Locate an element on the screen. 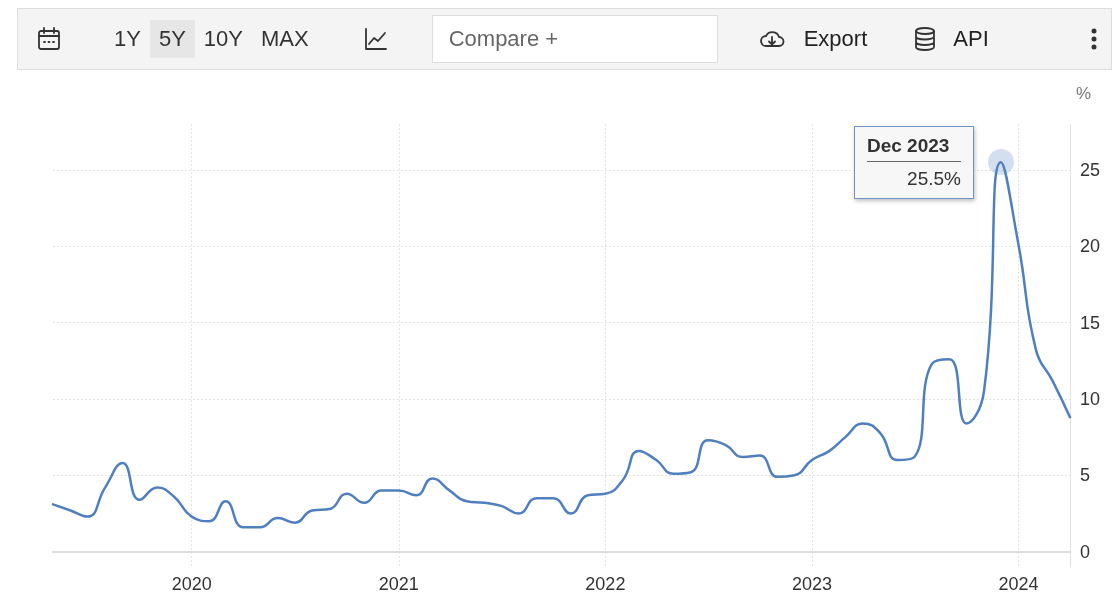 The width and height of the screenshot is (1120, 603). x-tick-label: 2021 is located at coordinates (398, 584).